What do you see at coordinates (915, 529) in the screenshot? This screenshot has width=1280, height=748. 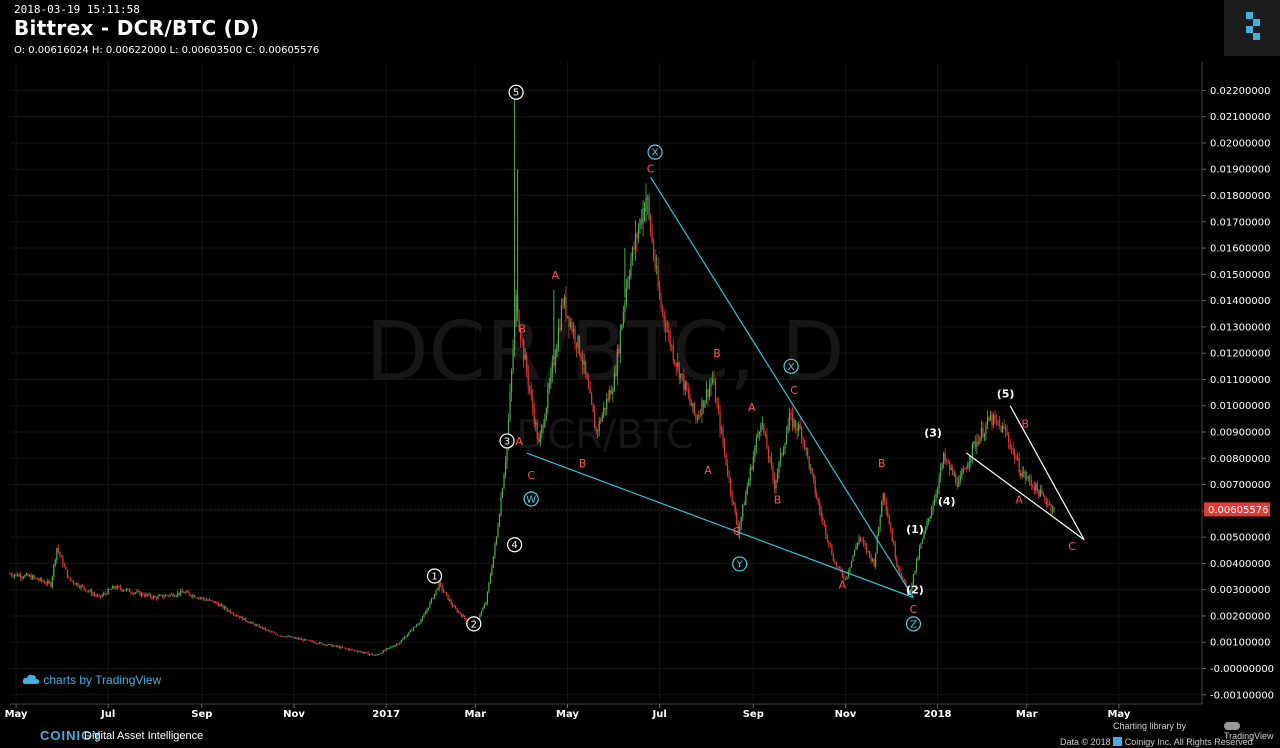 I see `wave-label: (1)` at bounding box center [915, 529].